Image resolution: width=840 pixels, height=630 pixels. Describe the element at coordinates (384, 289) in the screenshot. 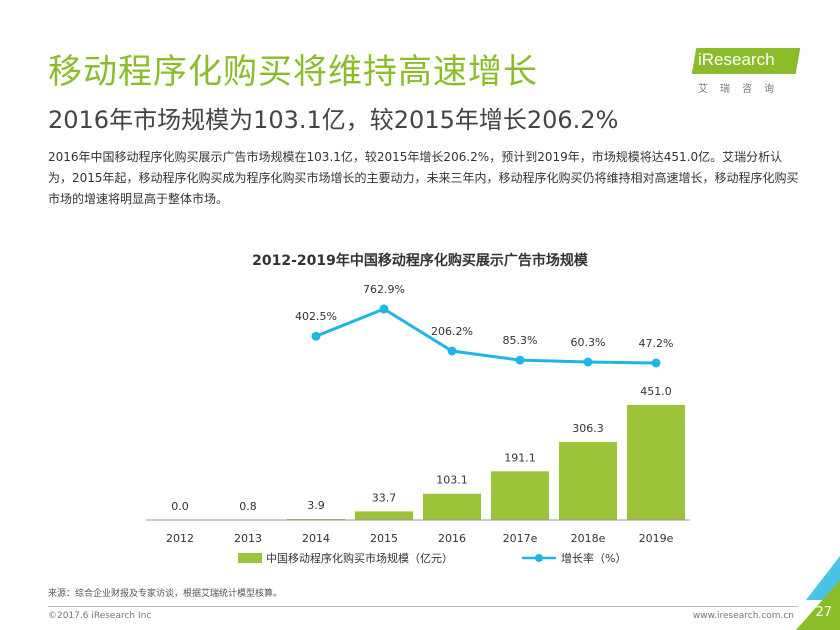

I see `growth-label-2015: 762.9%` at that location.